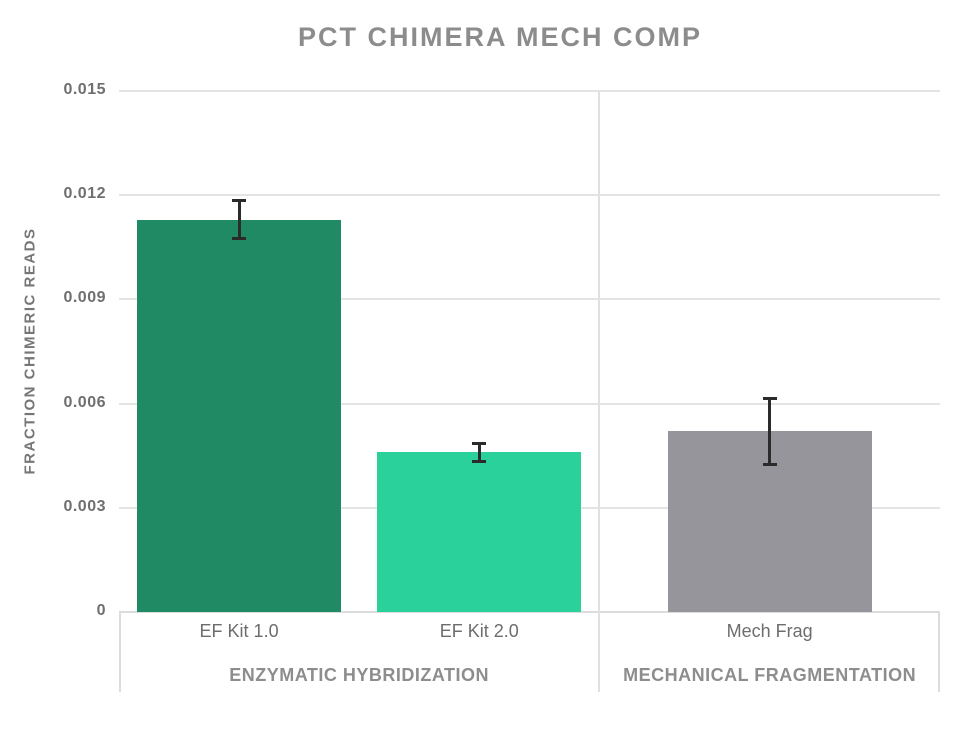 The width and height of the screenshot is (980, 739). Describe the element at coordinates (770, 675) in the screenshot. I see `group-label: MECHANICAL FRAGMENTATION` at that location.